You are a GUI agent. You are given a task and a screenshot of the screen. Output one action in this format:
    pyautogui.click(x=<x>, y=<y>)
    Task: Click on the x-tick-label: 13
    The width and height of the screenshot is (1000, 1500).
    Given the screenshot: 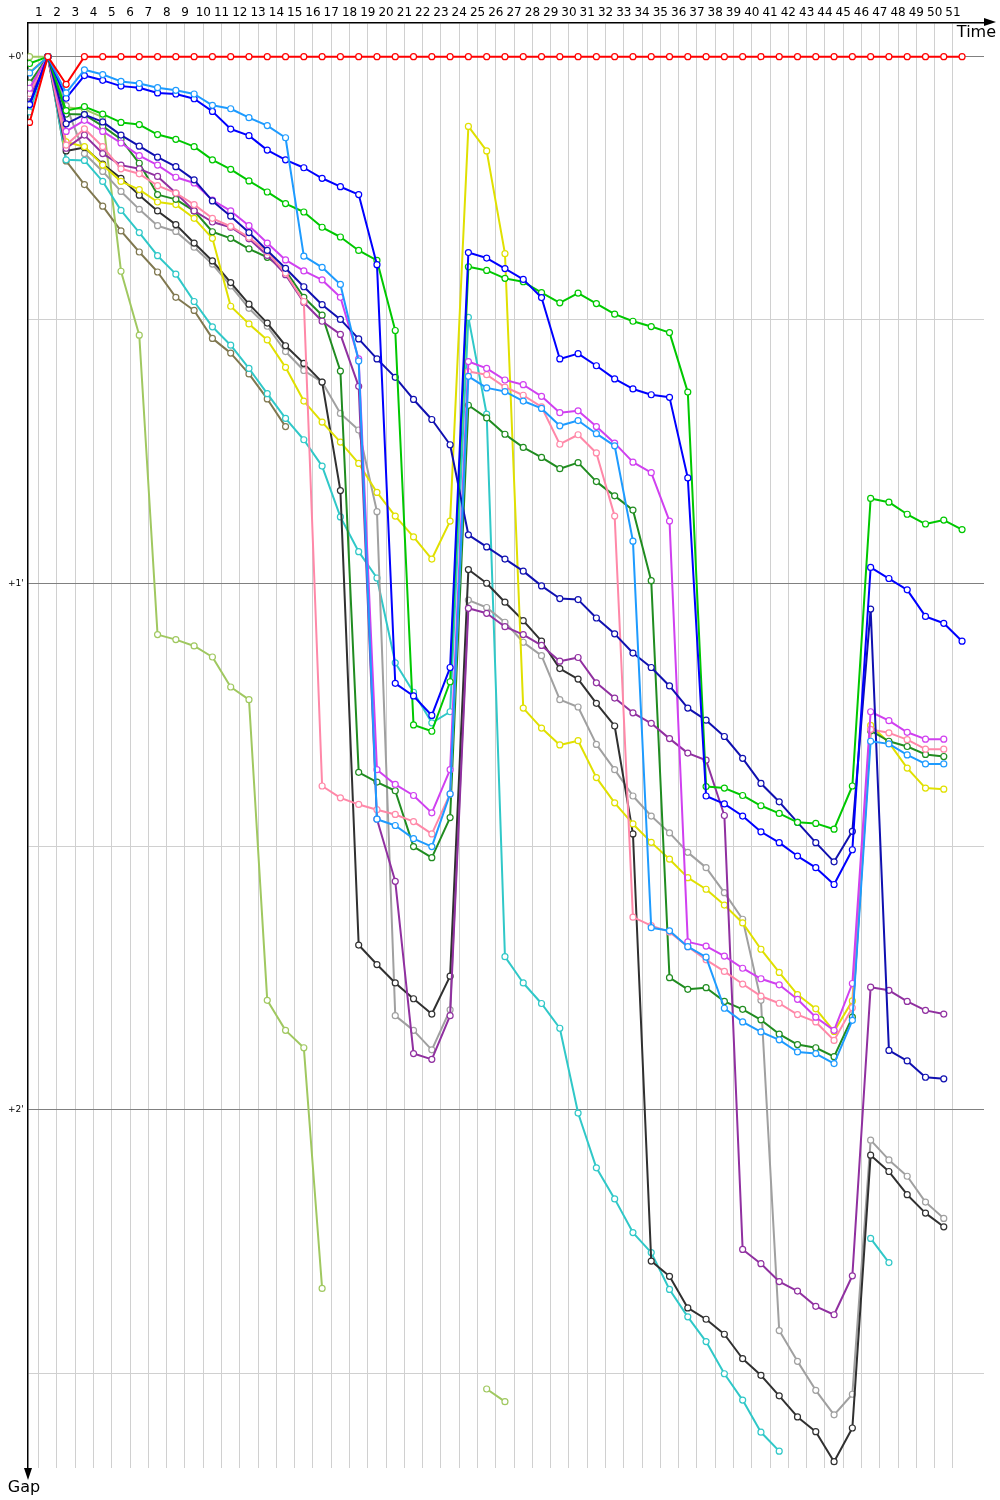 What is the action you would take?
    pyautogui.click(x=258, y=12)
    